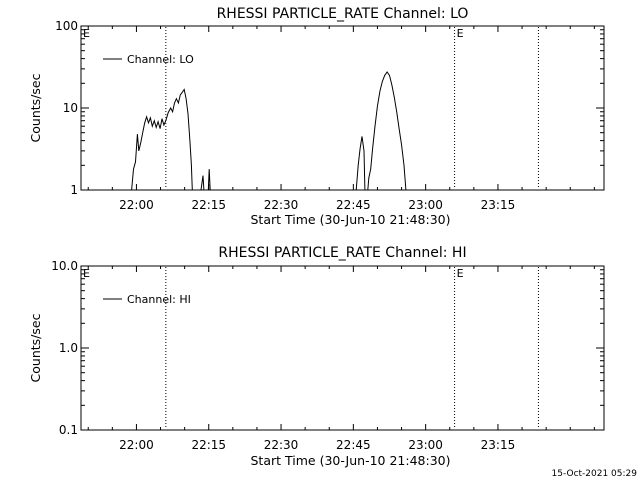 The width and height of the screenshot is (640, 480). I want to click on y-tick-label: 1, so click(74, 190).